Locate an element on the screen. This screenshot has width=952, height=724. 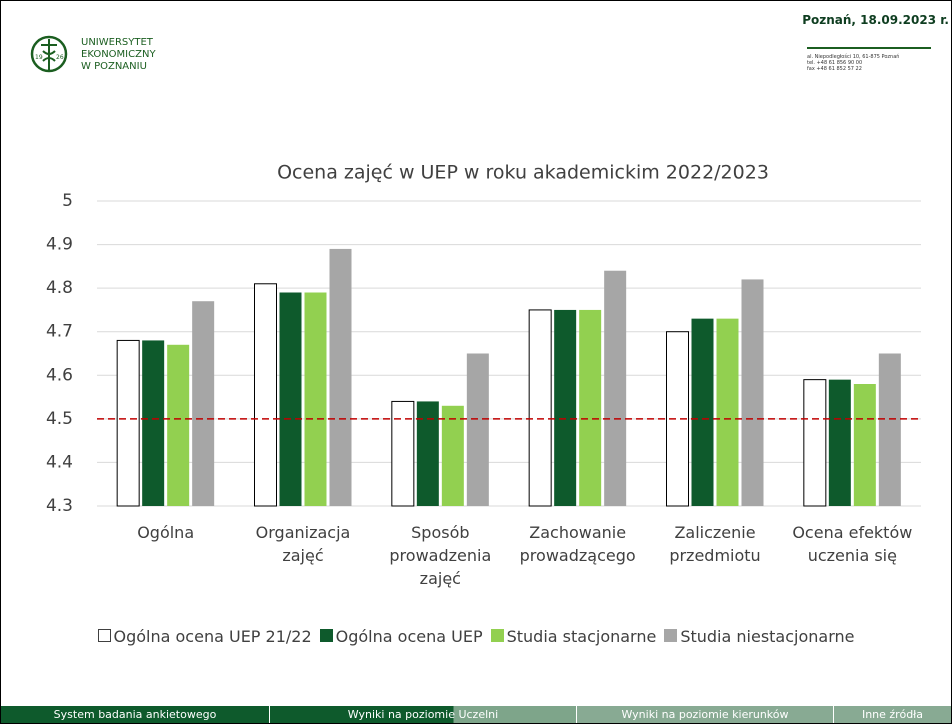
legend-label: Studia niestacjonarne is located at coordinates (767, 636).